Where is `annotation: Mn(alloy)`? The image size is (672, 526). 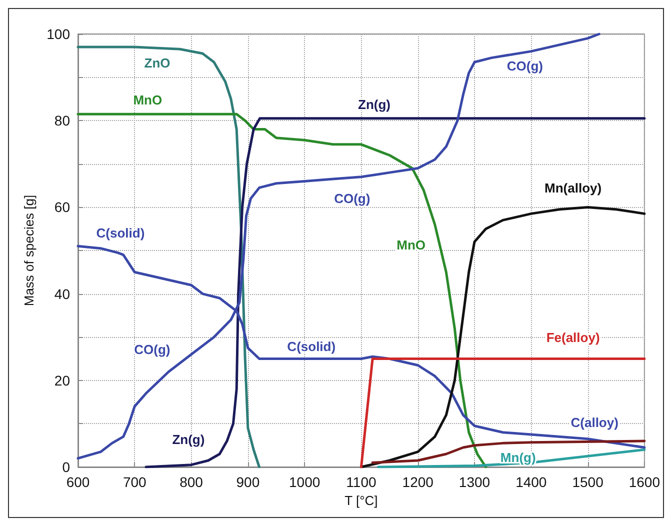
annotation: Mn(alloy) is located at coordinates (573, 188).